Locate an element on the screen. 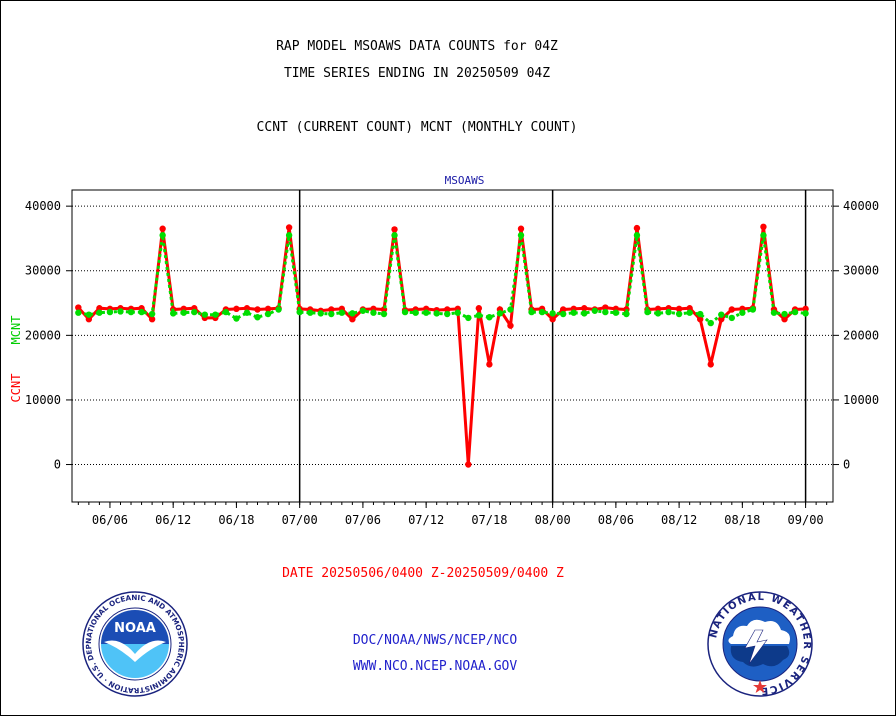  y-tick-label-right: 20000 is located at coordinates (861, 335).